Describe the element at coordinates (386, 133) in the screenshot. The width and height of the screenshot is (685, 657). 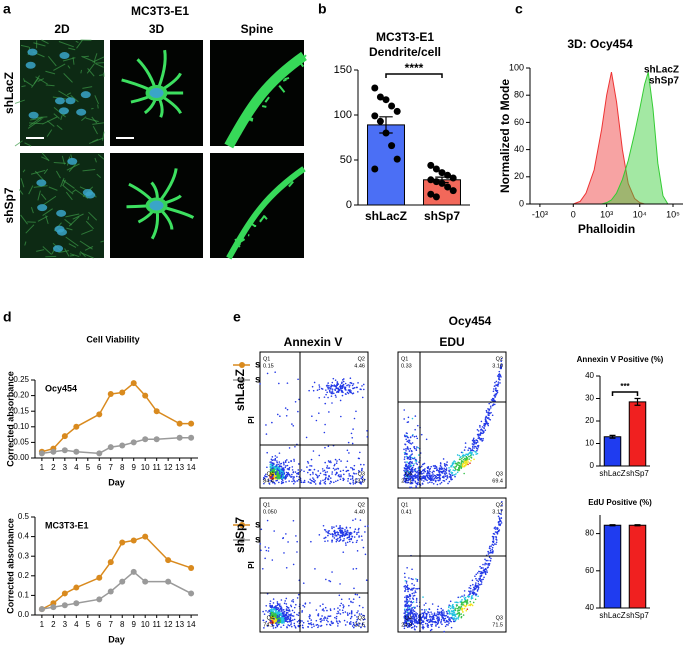
I see `data-point` at that location.